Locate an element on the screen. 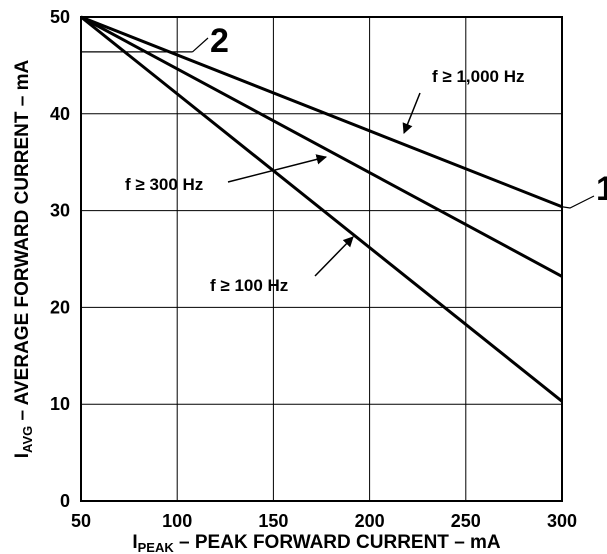 The width and height of the screenshot is (607, 554). callout-1-leader is located at coordinates (578, 202).